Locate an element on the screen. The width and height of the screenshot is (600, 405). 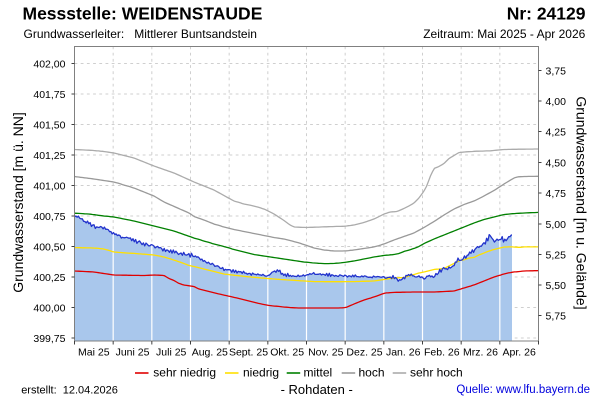
svg-text: Aug. 25 is located at coordinates (210, 353).